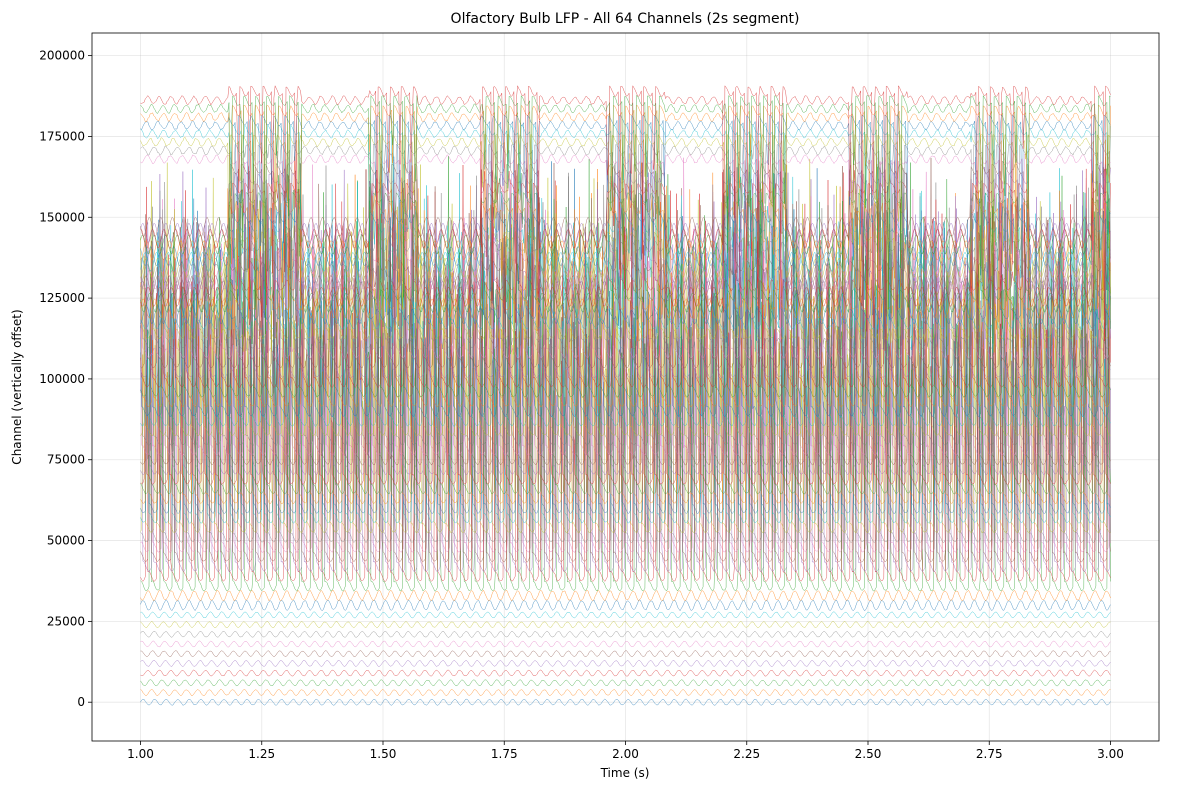 This screenshot has height=794, width=1190. I want to click on y-tick-label: 100000, so click(62, 379).